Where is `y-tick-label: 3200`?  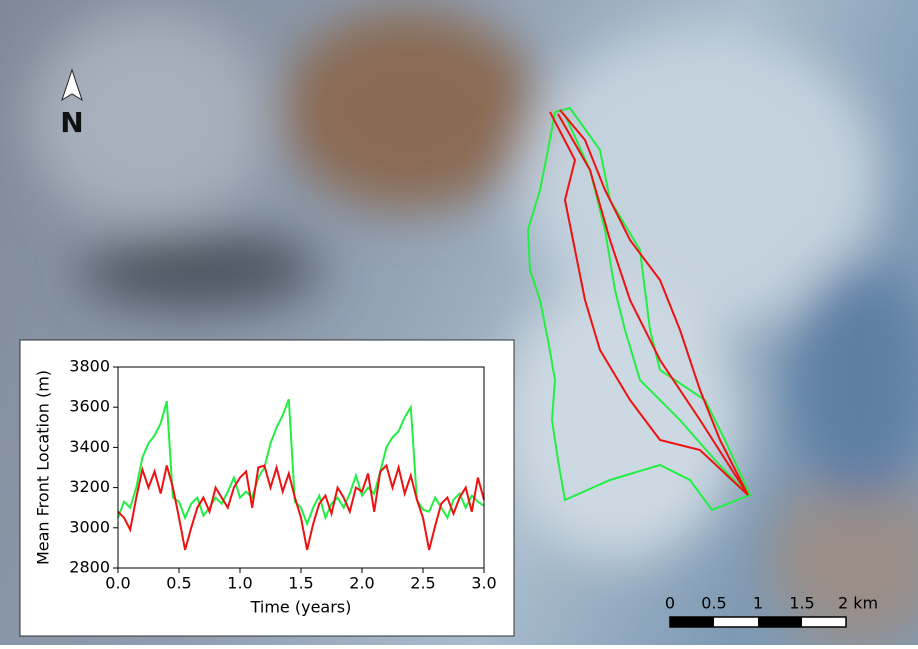 y-tick-label: 3200 is located at coordinates (89, 486).